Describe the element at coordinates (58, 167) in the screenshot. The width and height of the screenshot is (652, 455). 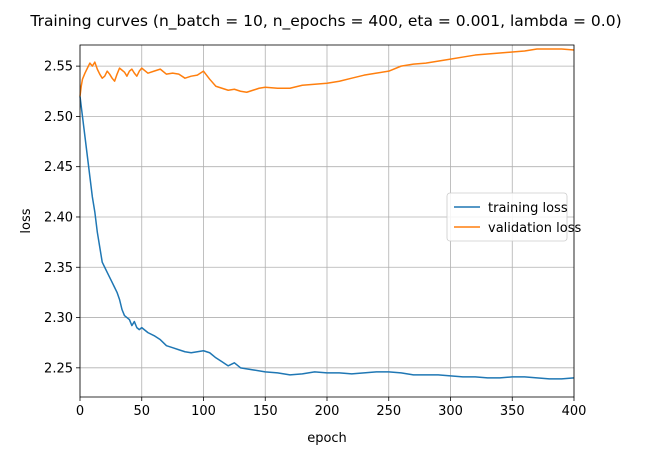
I see `y-tick-label: 2.45` at that location.